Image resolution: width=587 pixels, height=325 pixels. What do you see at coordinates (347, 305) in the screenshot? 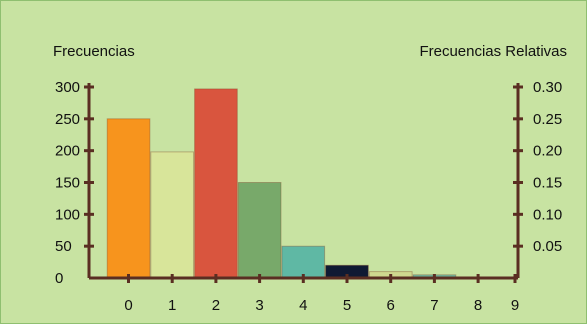
I see `x-tick-label-5: 5` at bounding box center [347, 305].